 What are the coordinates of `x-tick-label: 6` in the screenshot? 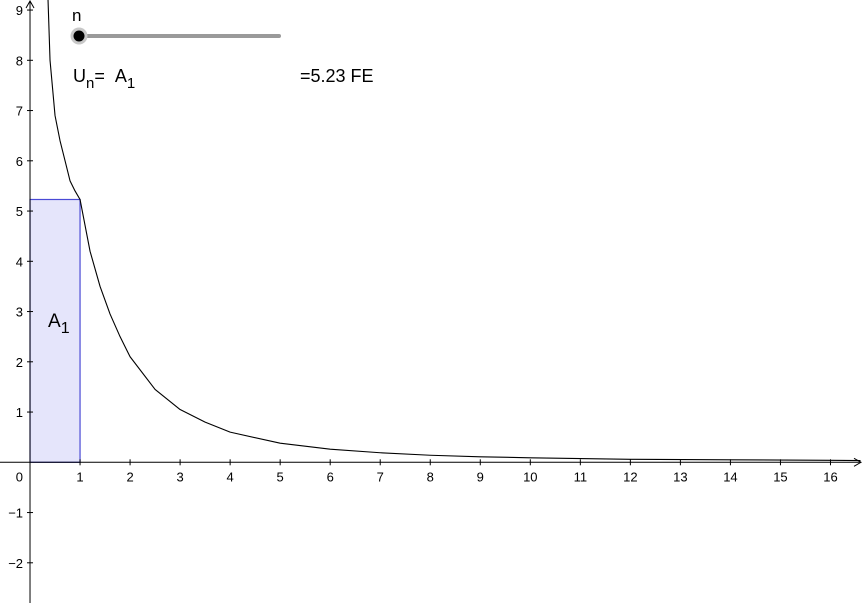 It's located at (330, 476).